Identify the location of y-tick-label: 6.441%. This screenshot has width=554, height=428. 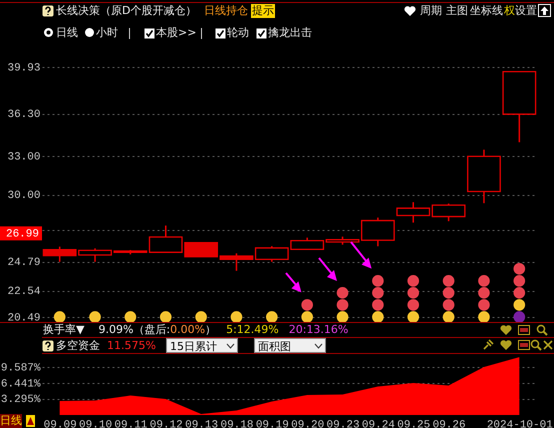
(20, 384).